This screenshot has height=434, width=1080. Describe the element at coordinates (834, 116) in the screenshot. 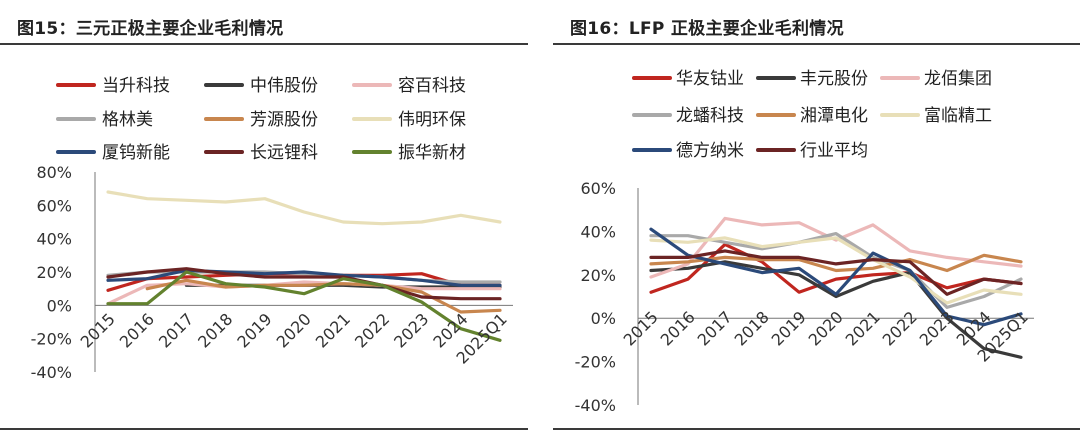

I see `legend-label: 湘潭电化` at that location.